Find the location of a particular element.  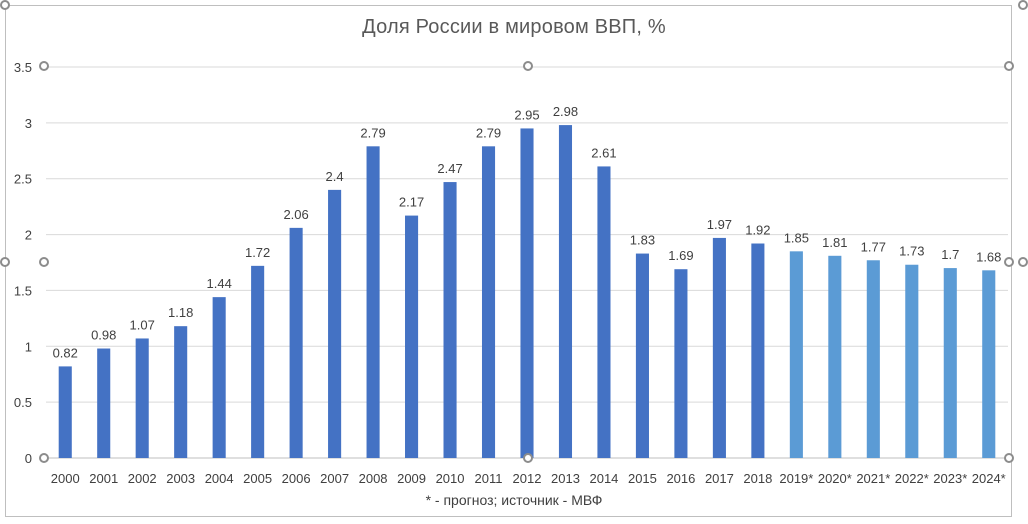

x-tick-label: 2022* is located at coordinates (912, 478).